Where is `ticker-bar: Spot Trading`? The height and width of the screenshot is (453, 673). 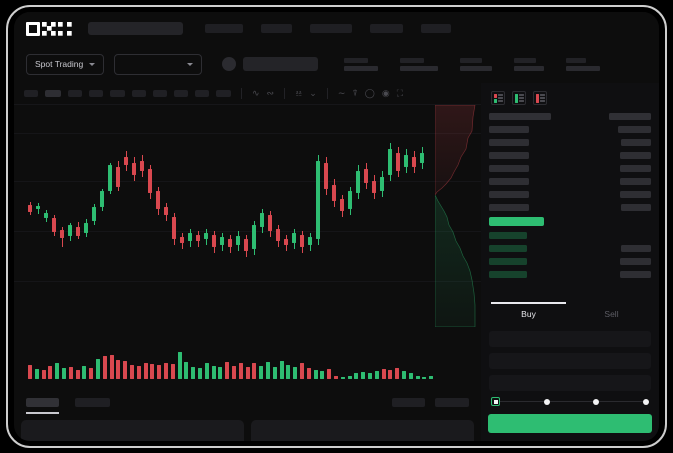
ticker-bar: Spot Trading is located at coordinates (336, 64).